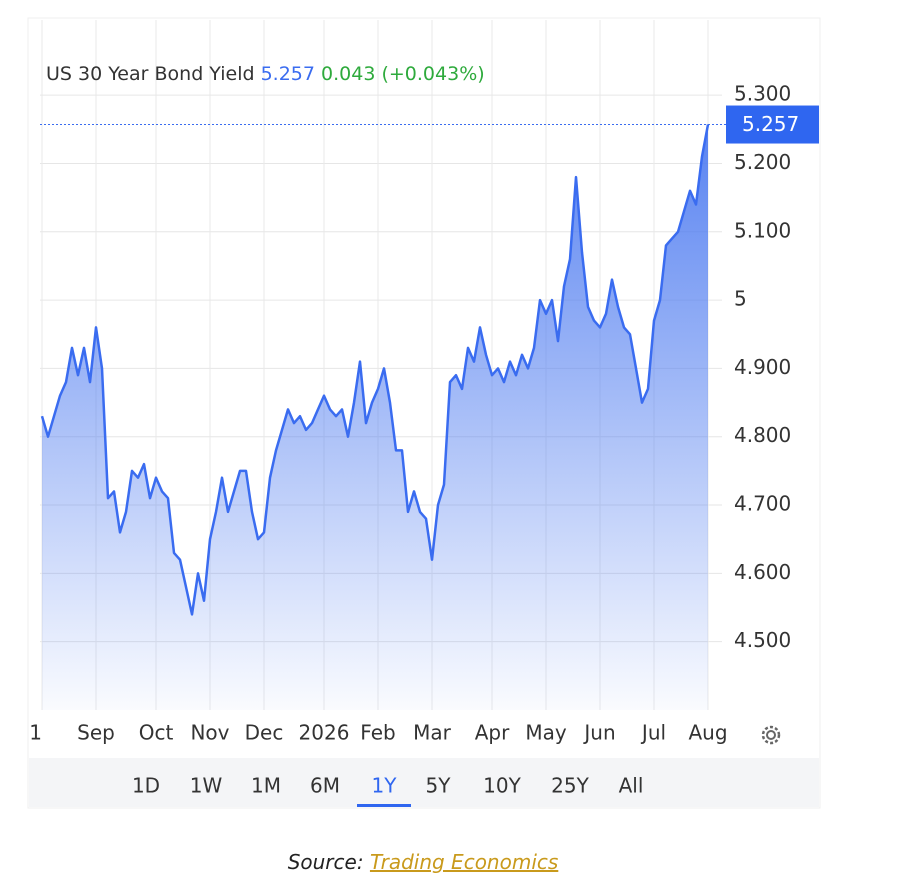 The image size is (898, 894). What do you see at coordinates (324, 733) in the screenshot?
I see `x-tick-label: 2026` at bounding box center [324, 733].